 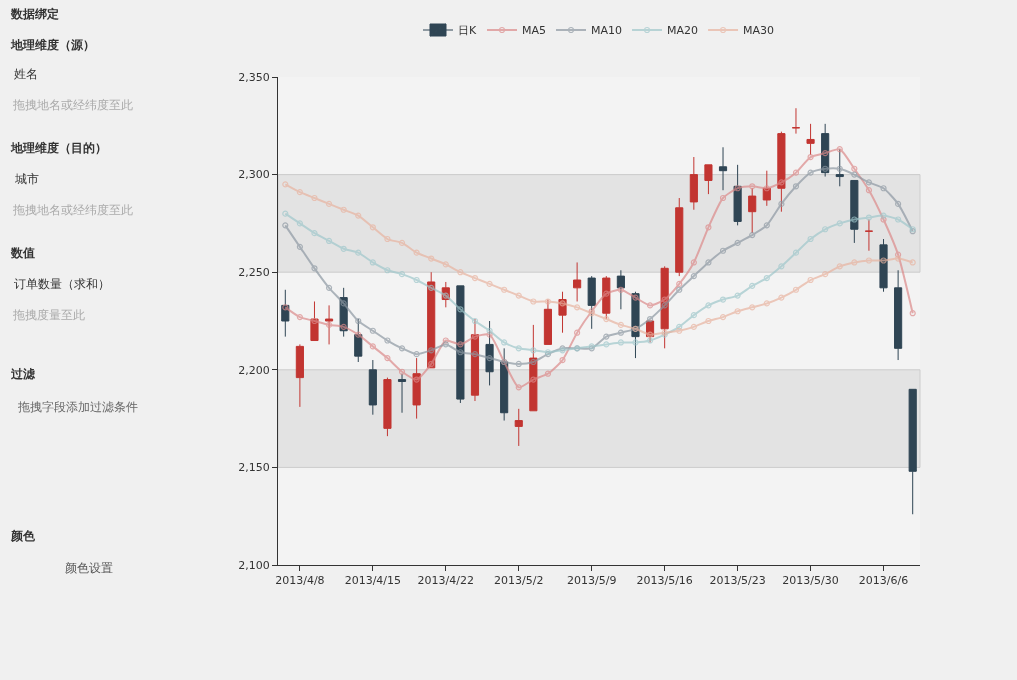 I want to click on text: 拖拽字段添加过滤条件, so click(x=77, y=407).